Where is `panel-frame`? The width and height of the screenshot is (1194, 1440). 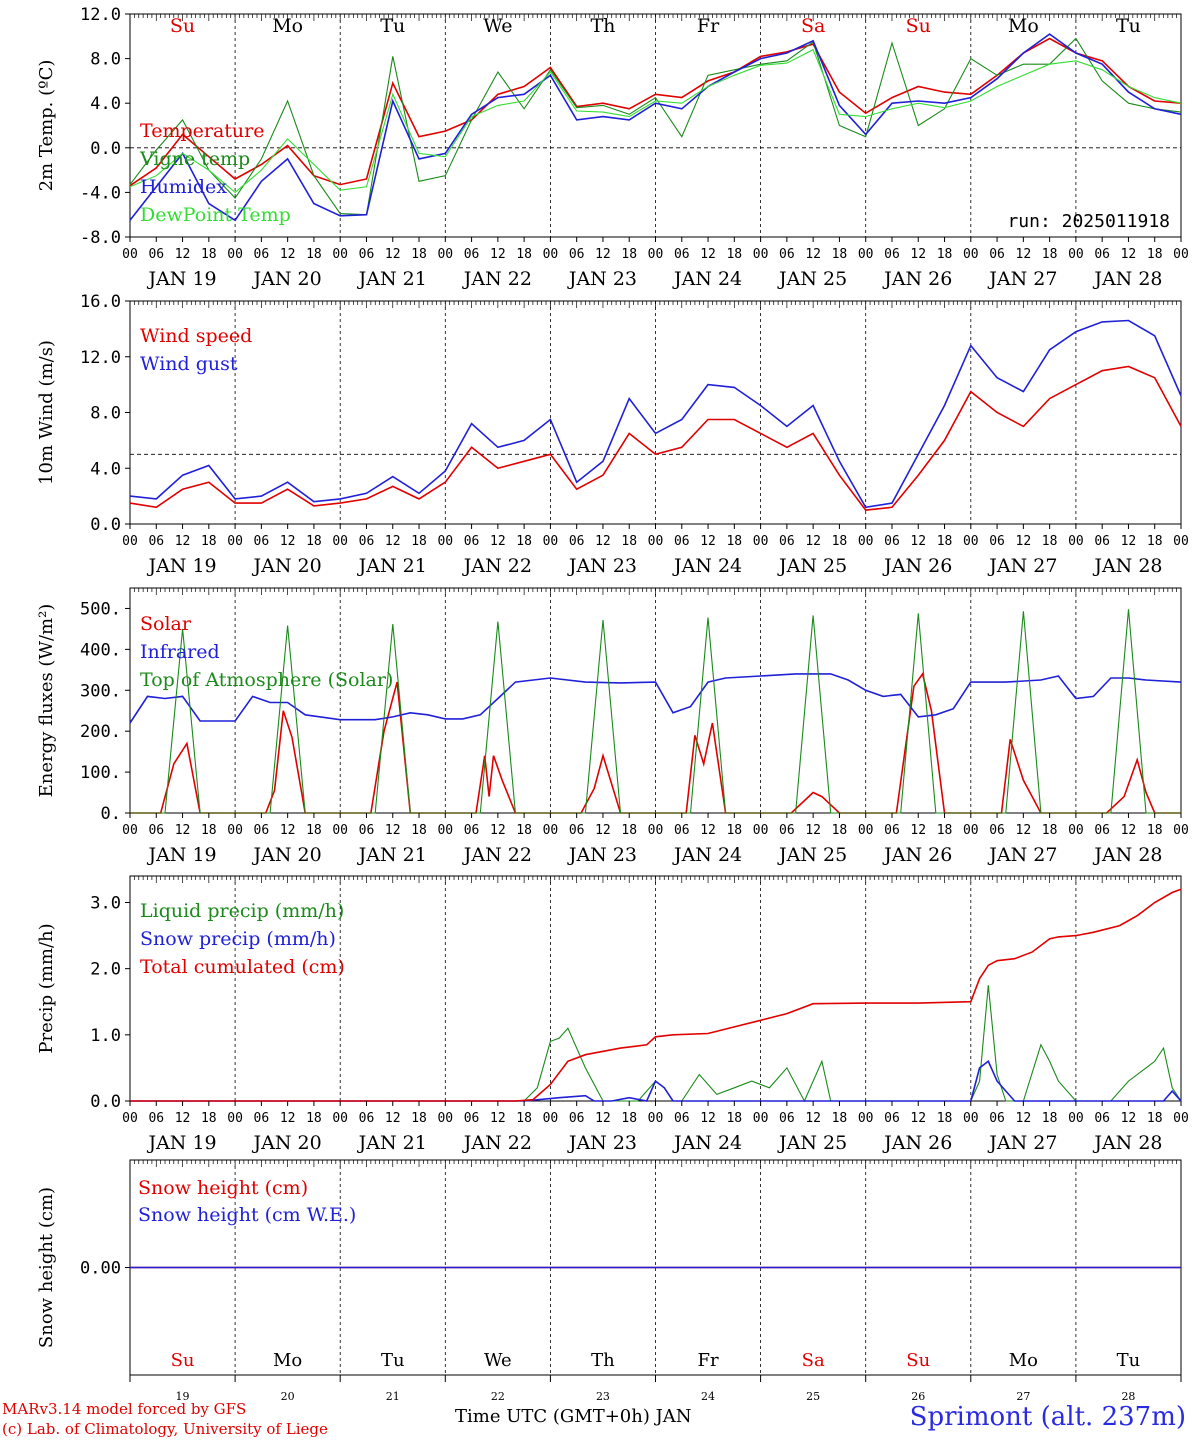 panel-frame is located at coordinates (655, 412).